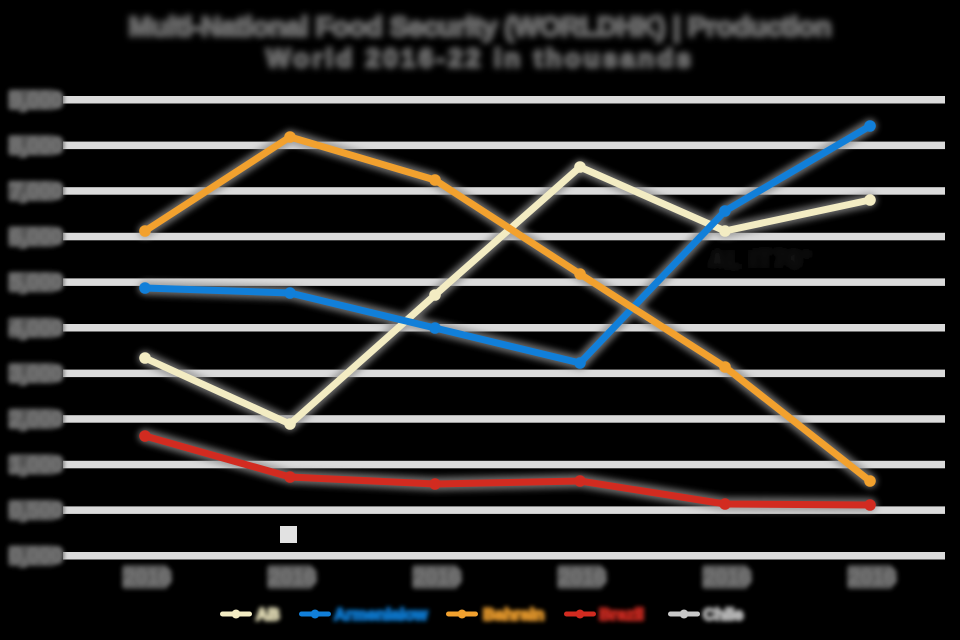  I want to click on svg-text: 9,000, so click(36, 100).